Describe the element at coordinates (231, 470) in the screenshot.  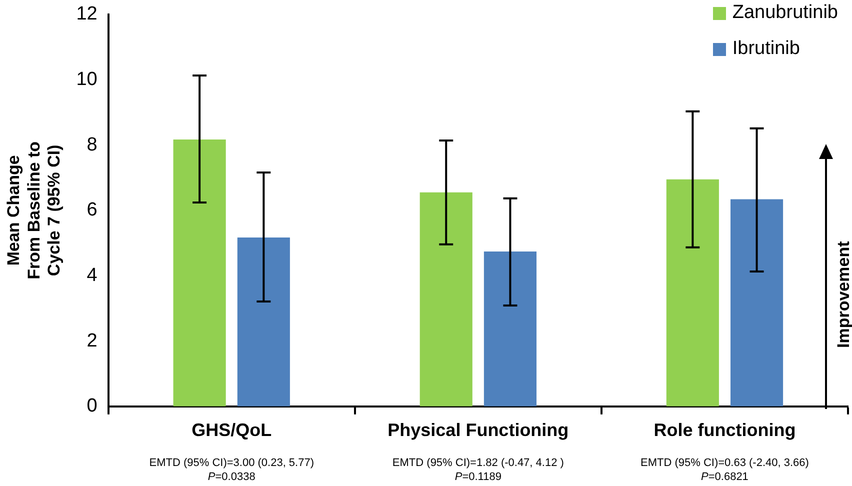
I see `text: EMTD (95% CI)=3.00 (0.23, 5.77) P=0.0338` at that location.